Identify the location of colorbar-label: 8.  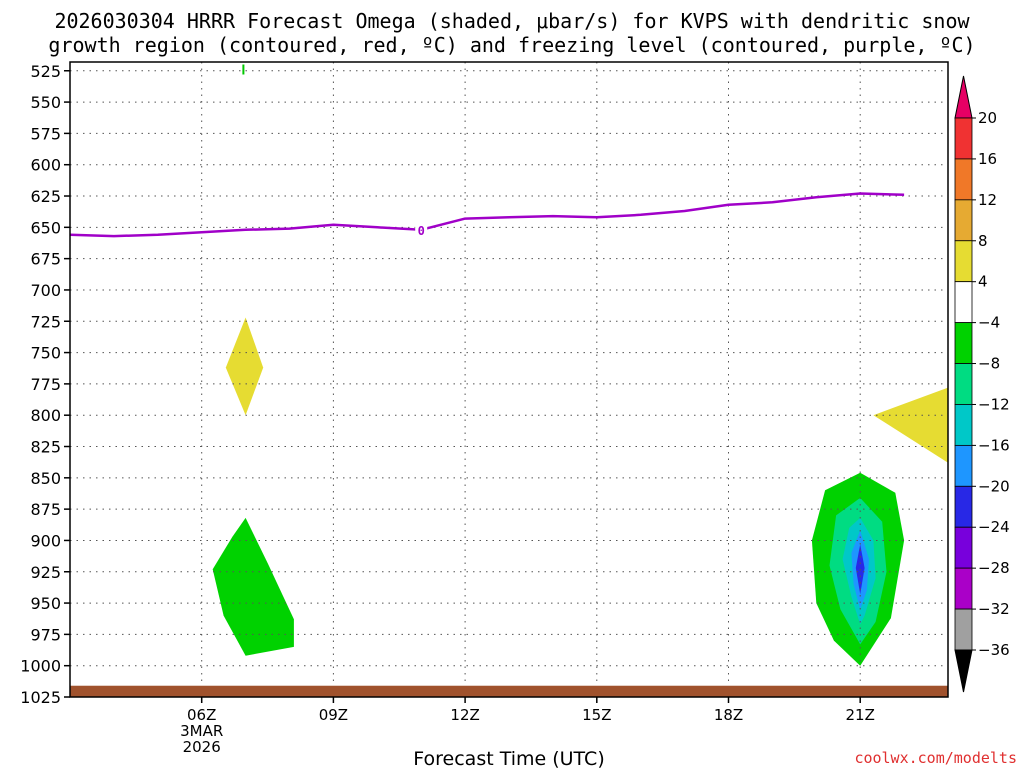
(983, 241).